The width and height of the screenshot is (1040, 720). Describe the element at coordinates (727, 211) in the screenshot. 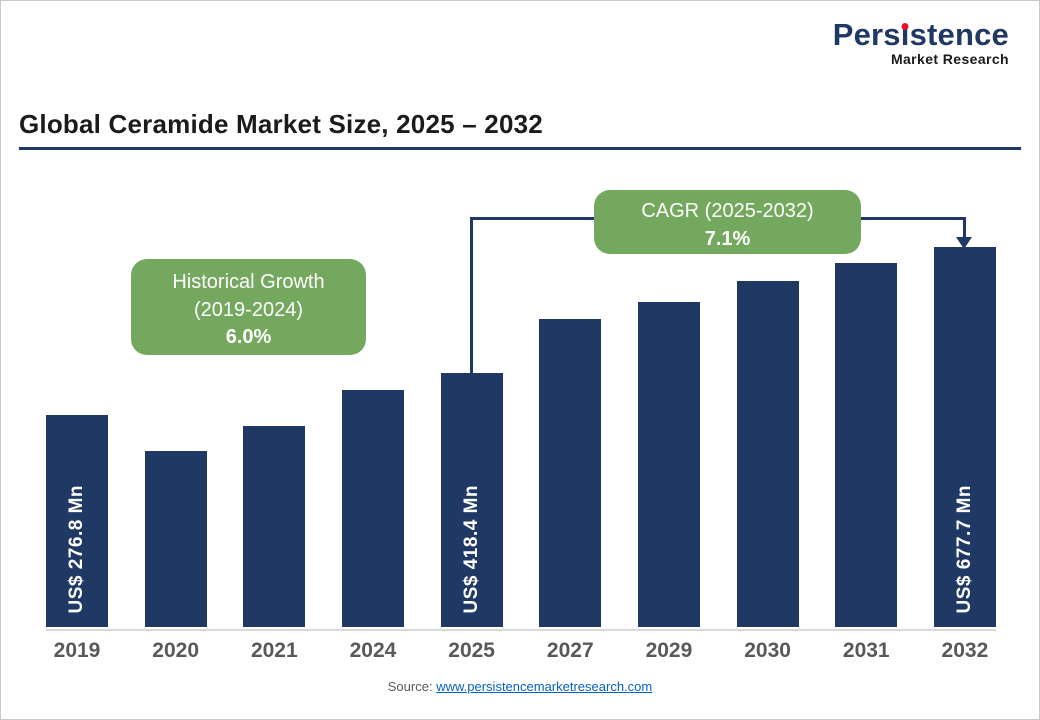

I see `cagr-label: CAGR (2025-2032)` at that location.